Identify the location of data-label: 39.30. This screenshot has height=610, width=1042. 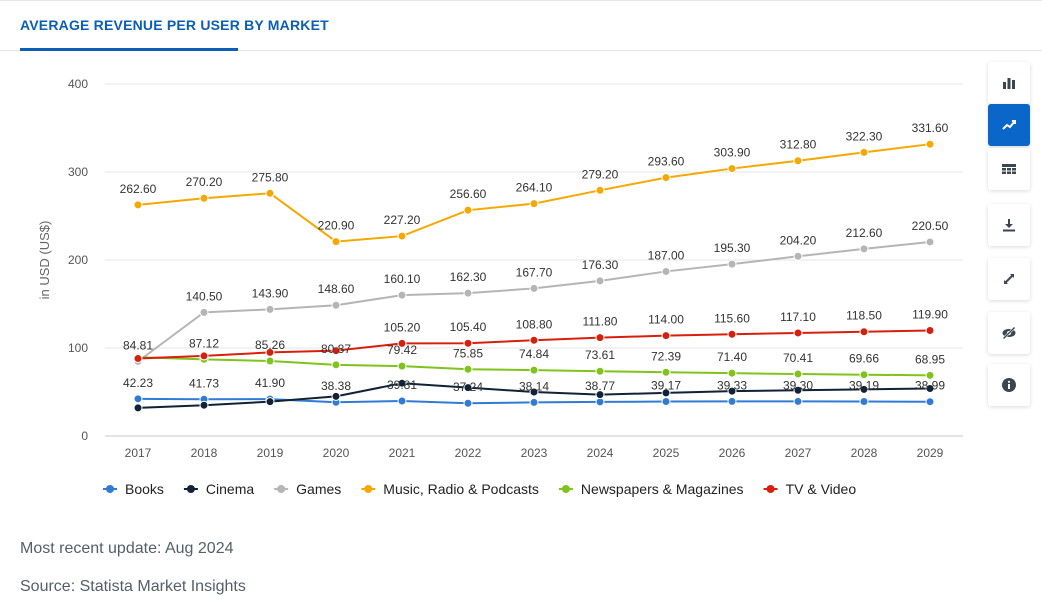
(798, 385).